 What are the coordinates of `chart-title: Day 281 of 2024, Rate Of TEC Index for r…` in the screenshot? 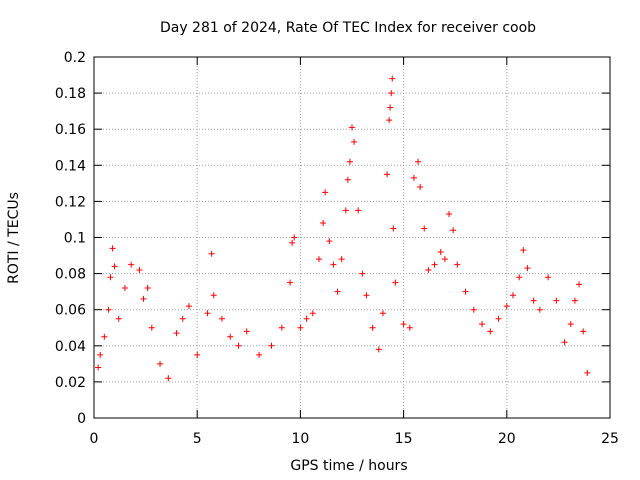 It's located at (348, 28).